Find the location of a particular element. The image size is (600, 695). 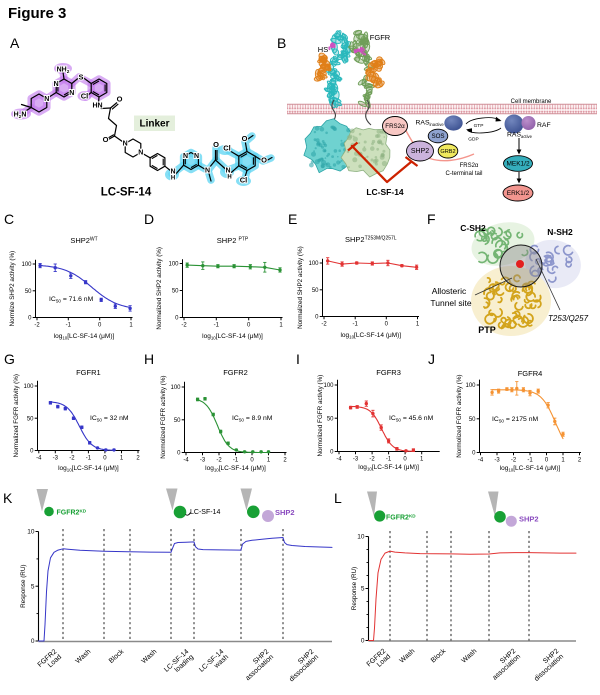

svg-text: SOS is located at coordinates (437, 136).